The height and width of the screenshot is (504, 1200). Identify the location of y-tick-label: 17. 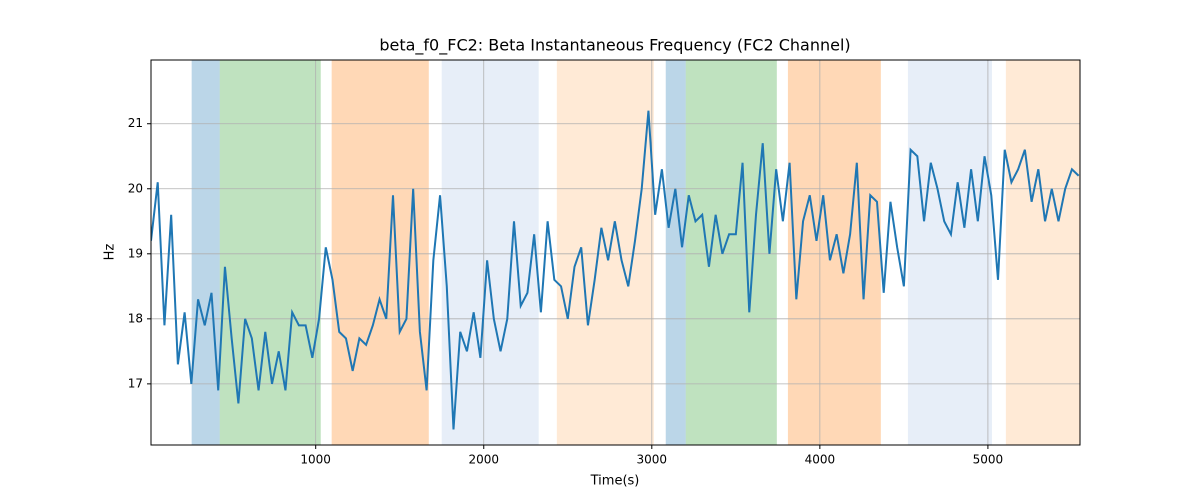
(135, 383).